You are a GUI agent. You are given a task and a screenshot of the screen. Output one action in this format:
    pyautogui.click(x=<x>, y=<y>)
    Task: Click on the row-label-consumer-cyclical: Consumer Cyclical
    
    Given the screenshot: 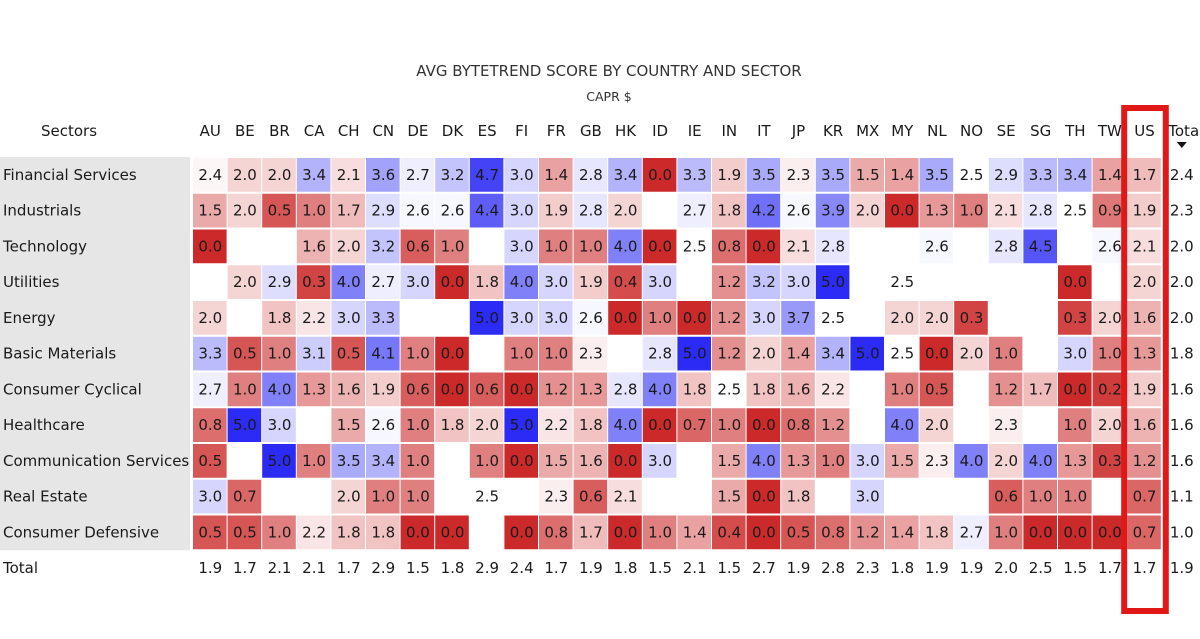 What is the action you would take?
    pyautogui.click(x=72, y=389)
    